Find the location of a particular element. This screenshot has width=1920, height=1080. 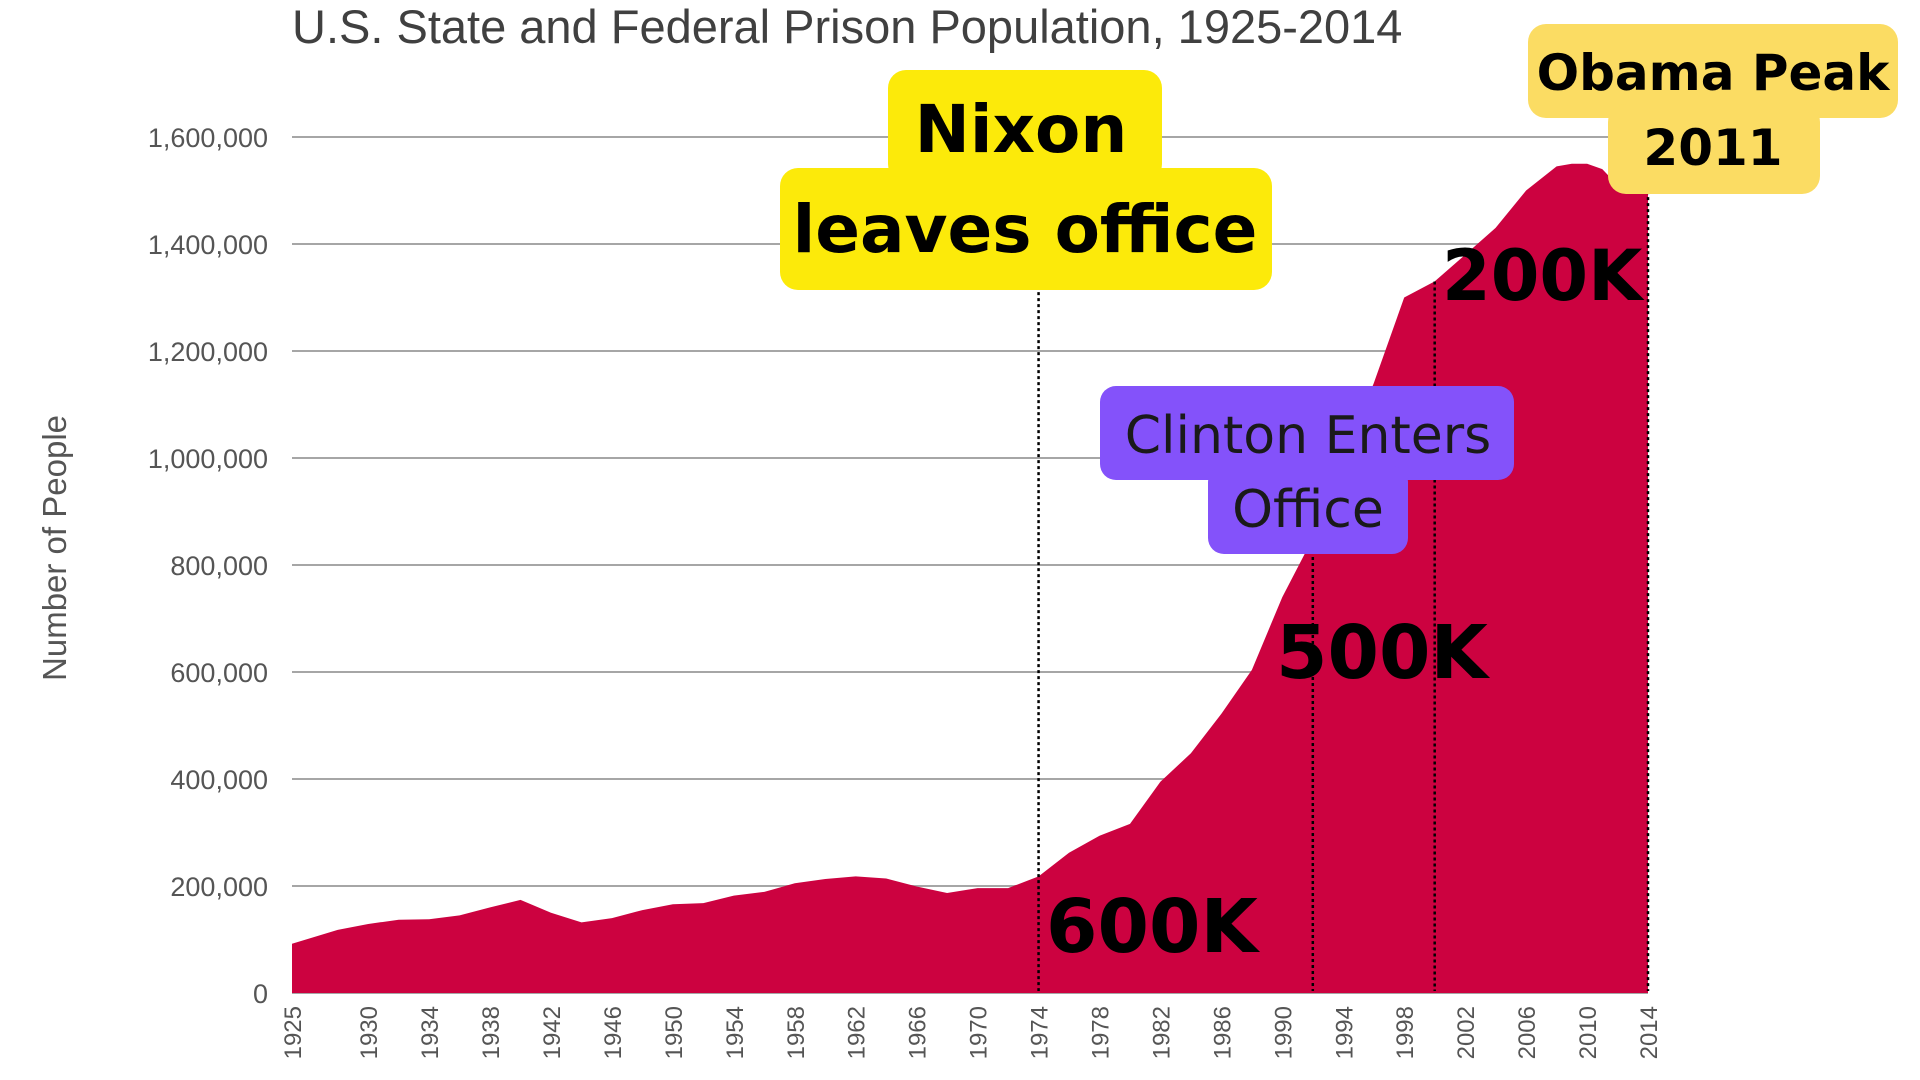

x-tick-label: 1994 is located at coordinates (1344, 1032).